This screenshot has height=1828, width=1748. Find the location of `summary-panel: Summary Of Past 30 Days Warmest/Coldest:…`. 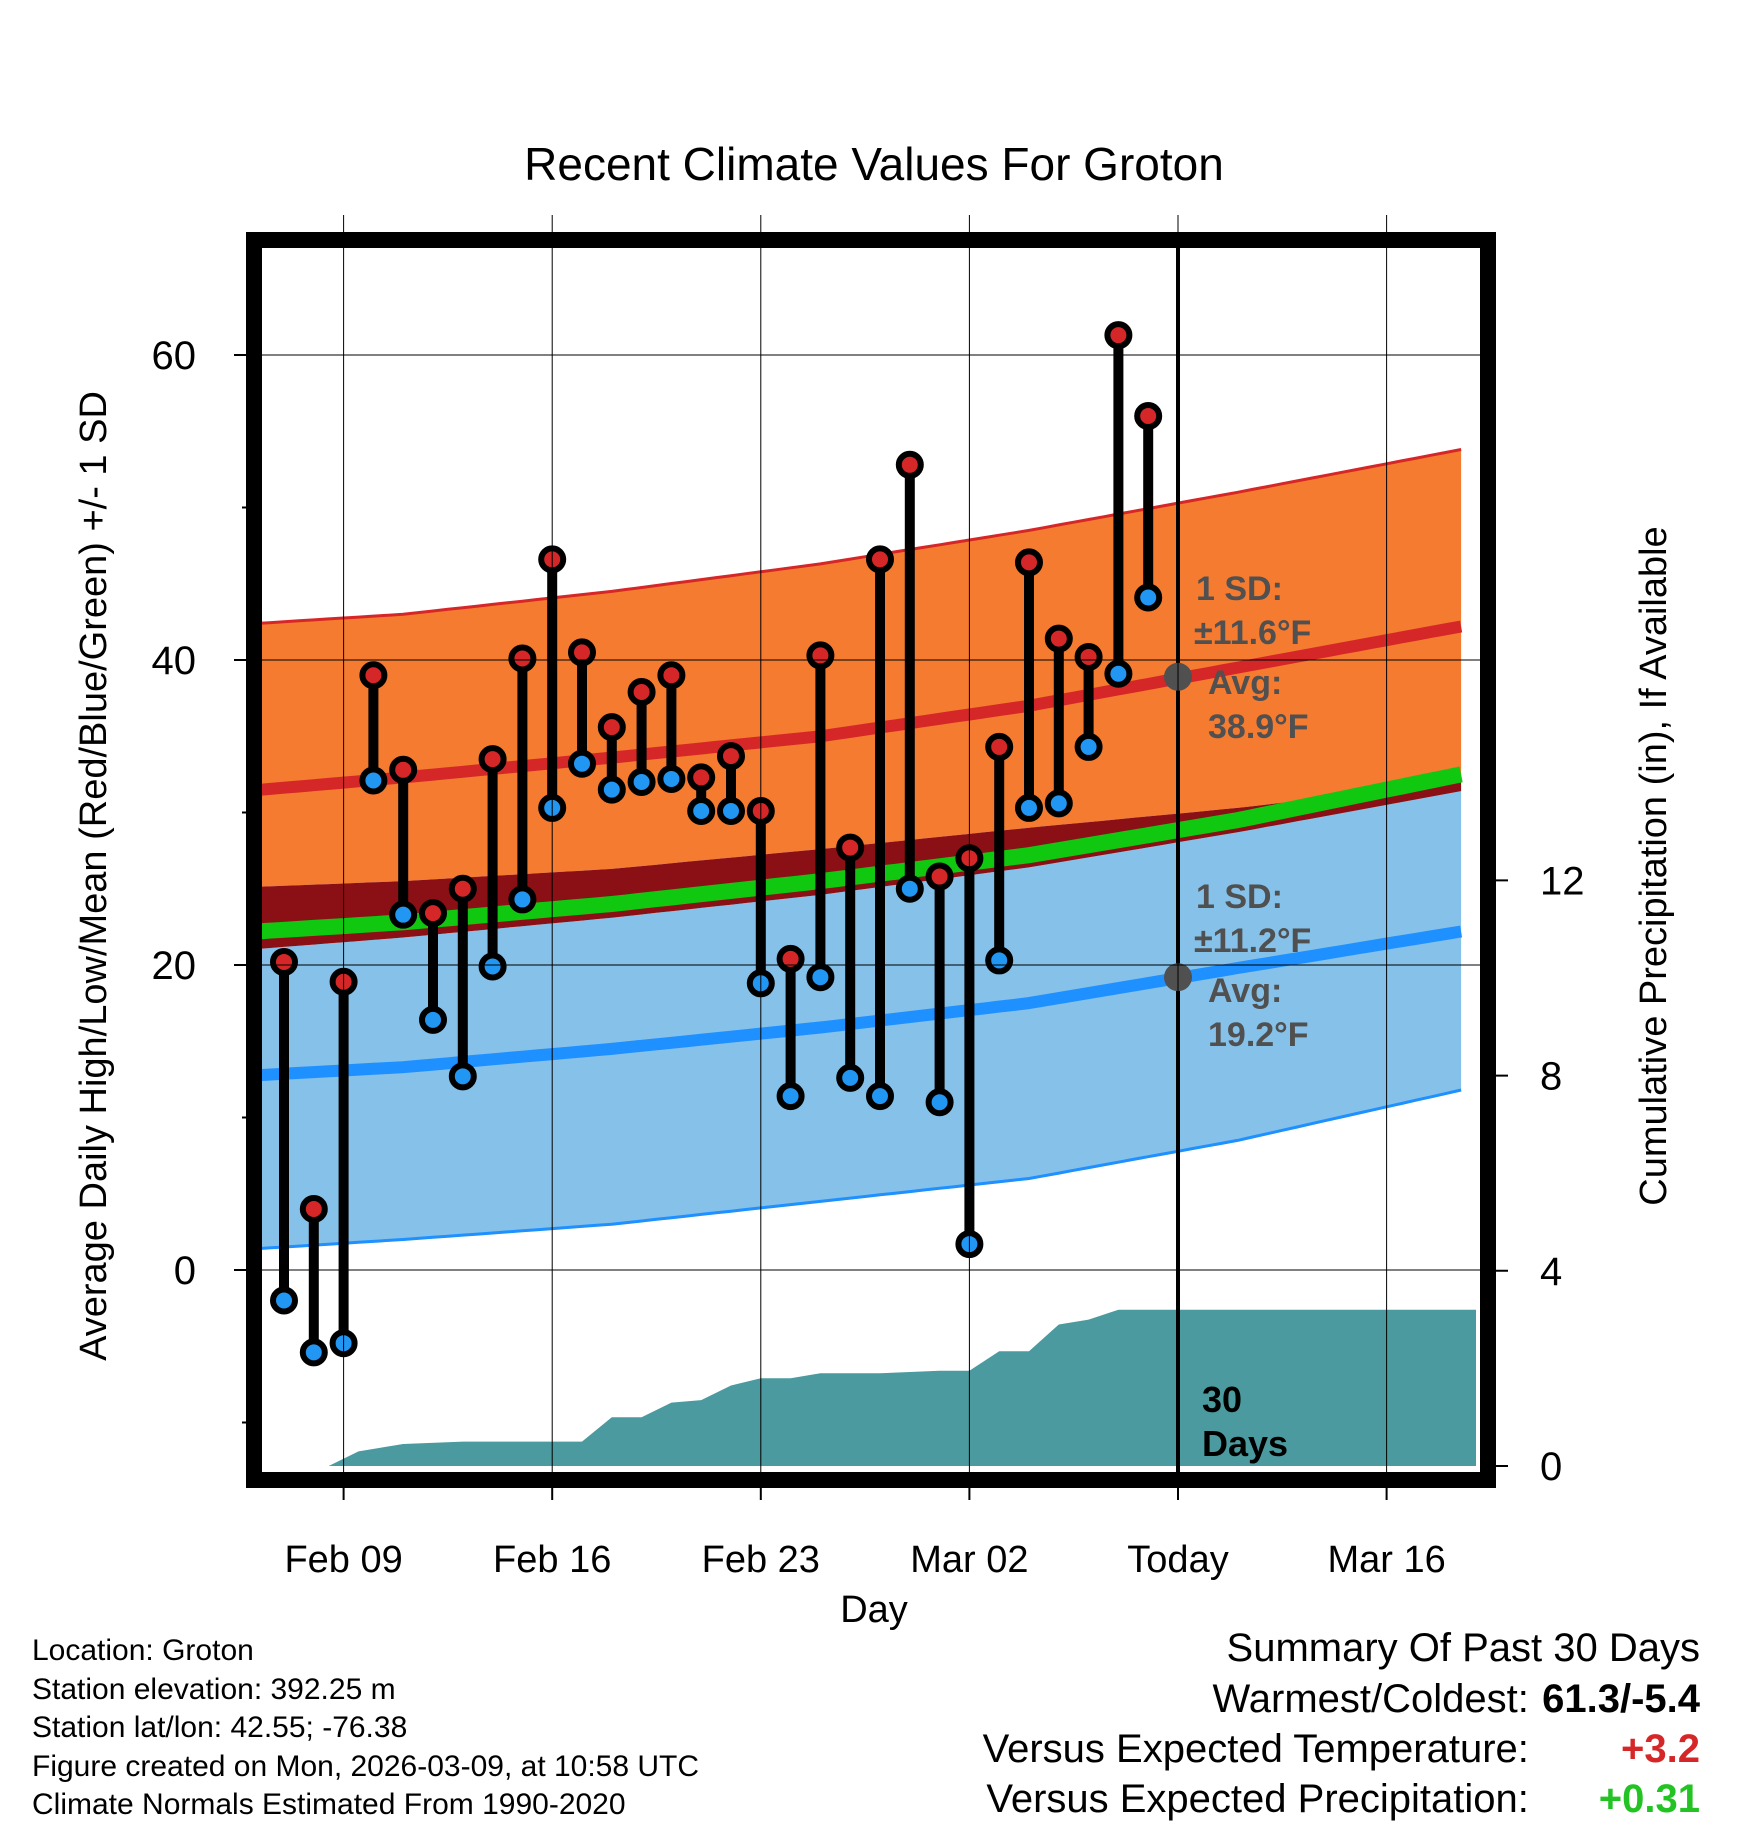

summary-panel: Summary Of Past 30 Days Warmest/Coldest:… is located at coordinates (1341, 1723).